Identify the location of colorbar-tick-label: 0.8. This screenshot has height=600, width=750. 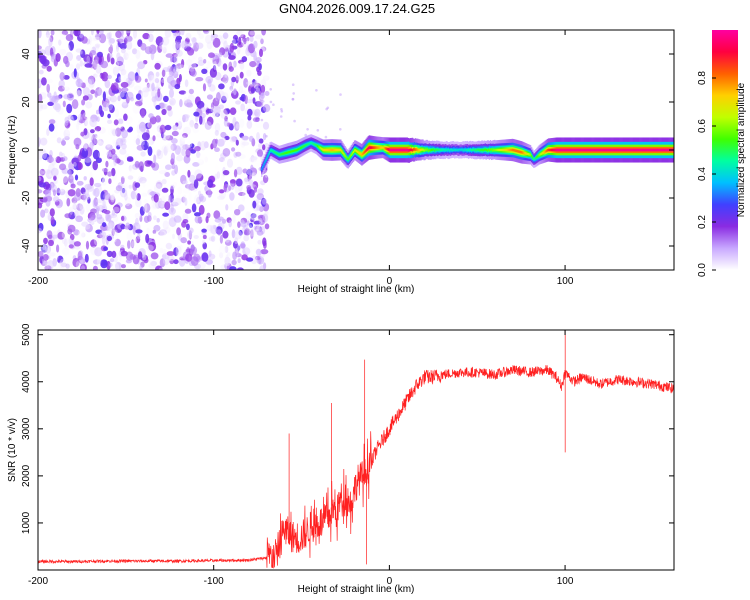
(702, 78).